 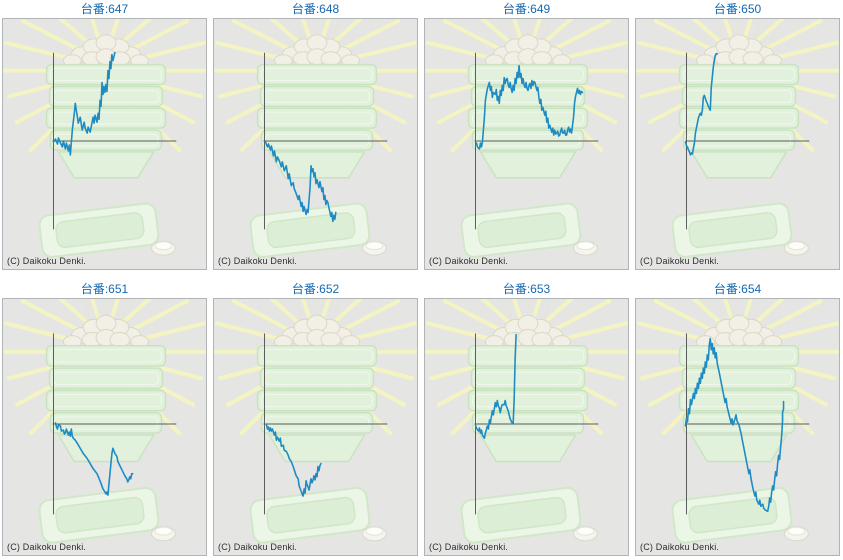 What do you see at coordinates (526, 289) in the screenshot?
I see `panel-title: 台番:653` at bounding box center [526, 289].